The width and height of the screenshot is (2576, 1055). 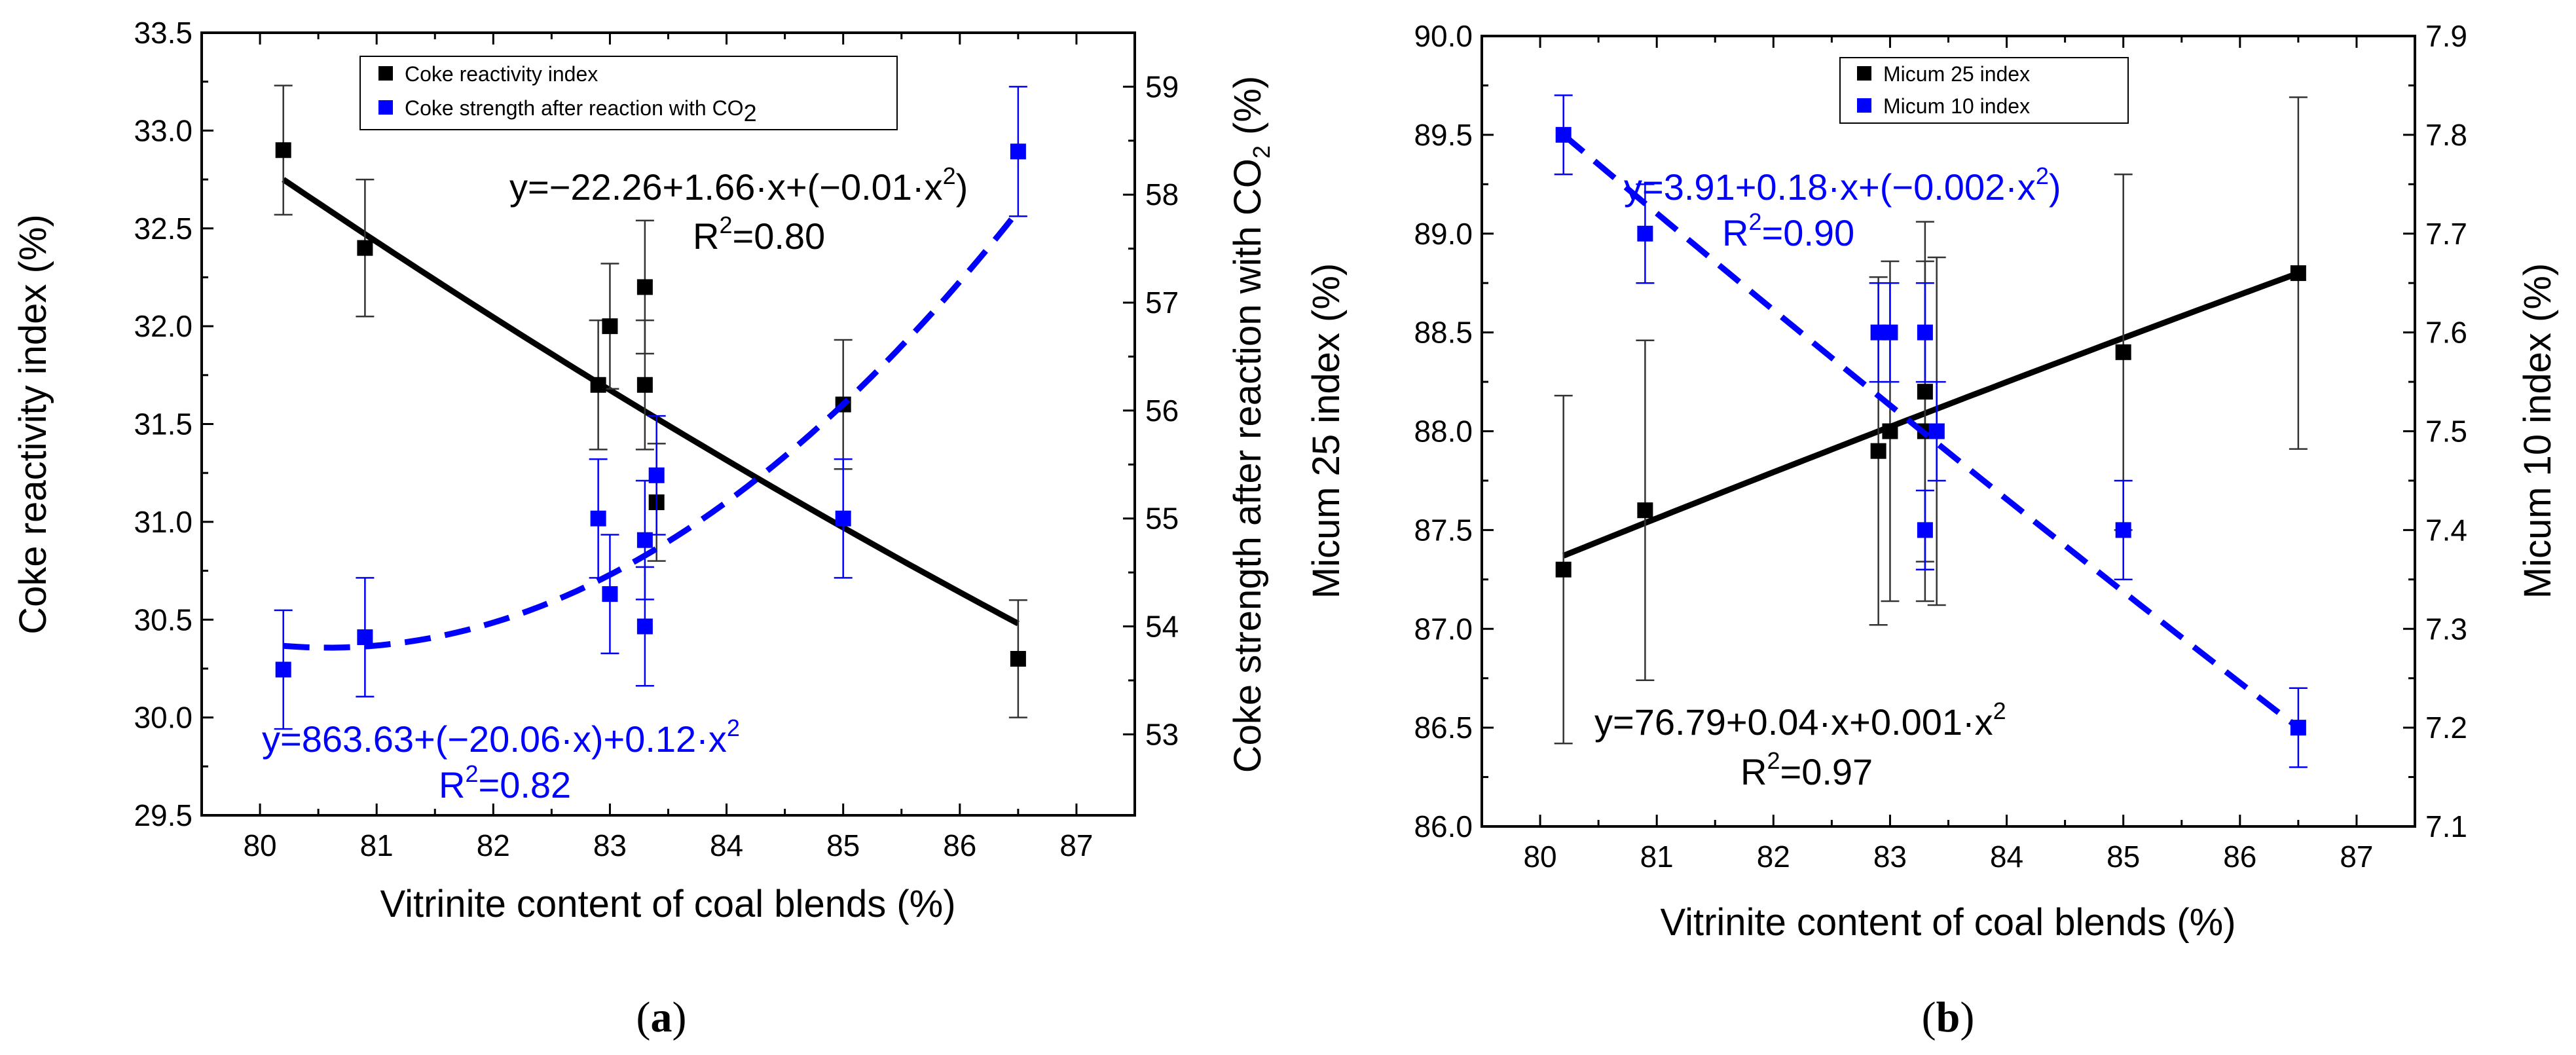 I want to click on y-tick-label: 33.5, so click(x=163, y=33).